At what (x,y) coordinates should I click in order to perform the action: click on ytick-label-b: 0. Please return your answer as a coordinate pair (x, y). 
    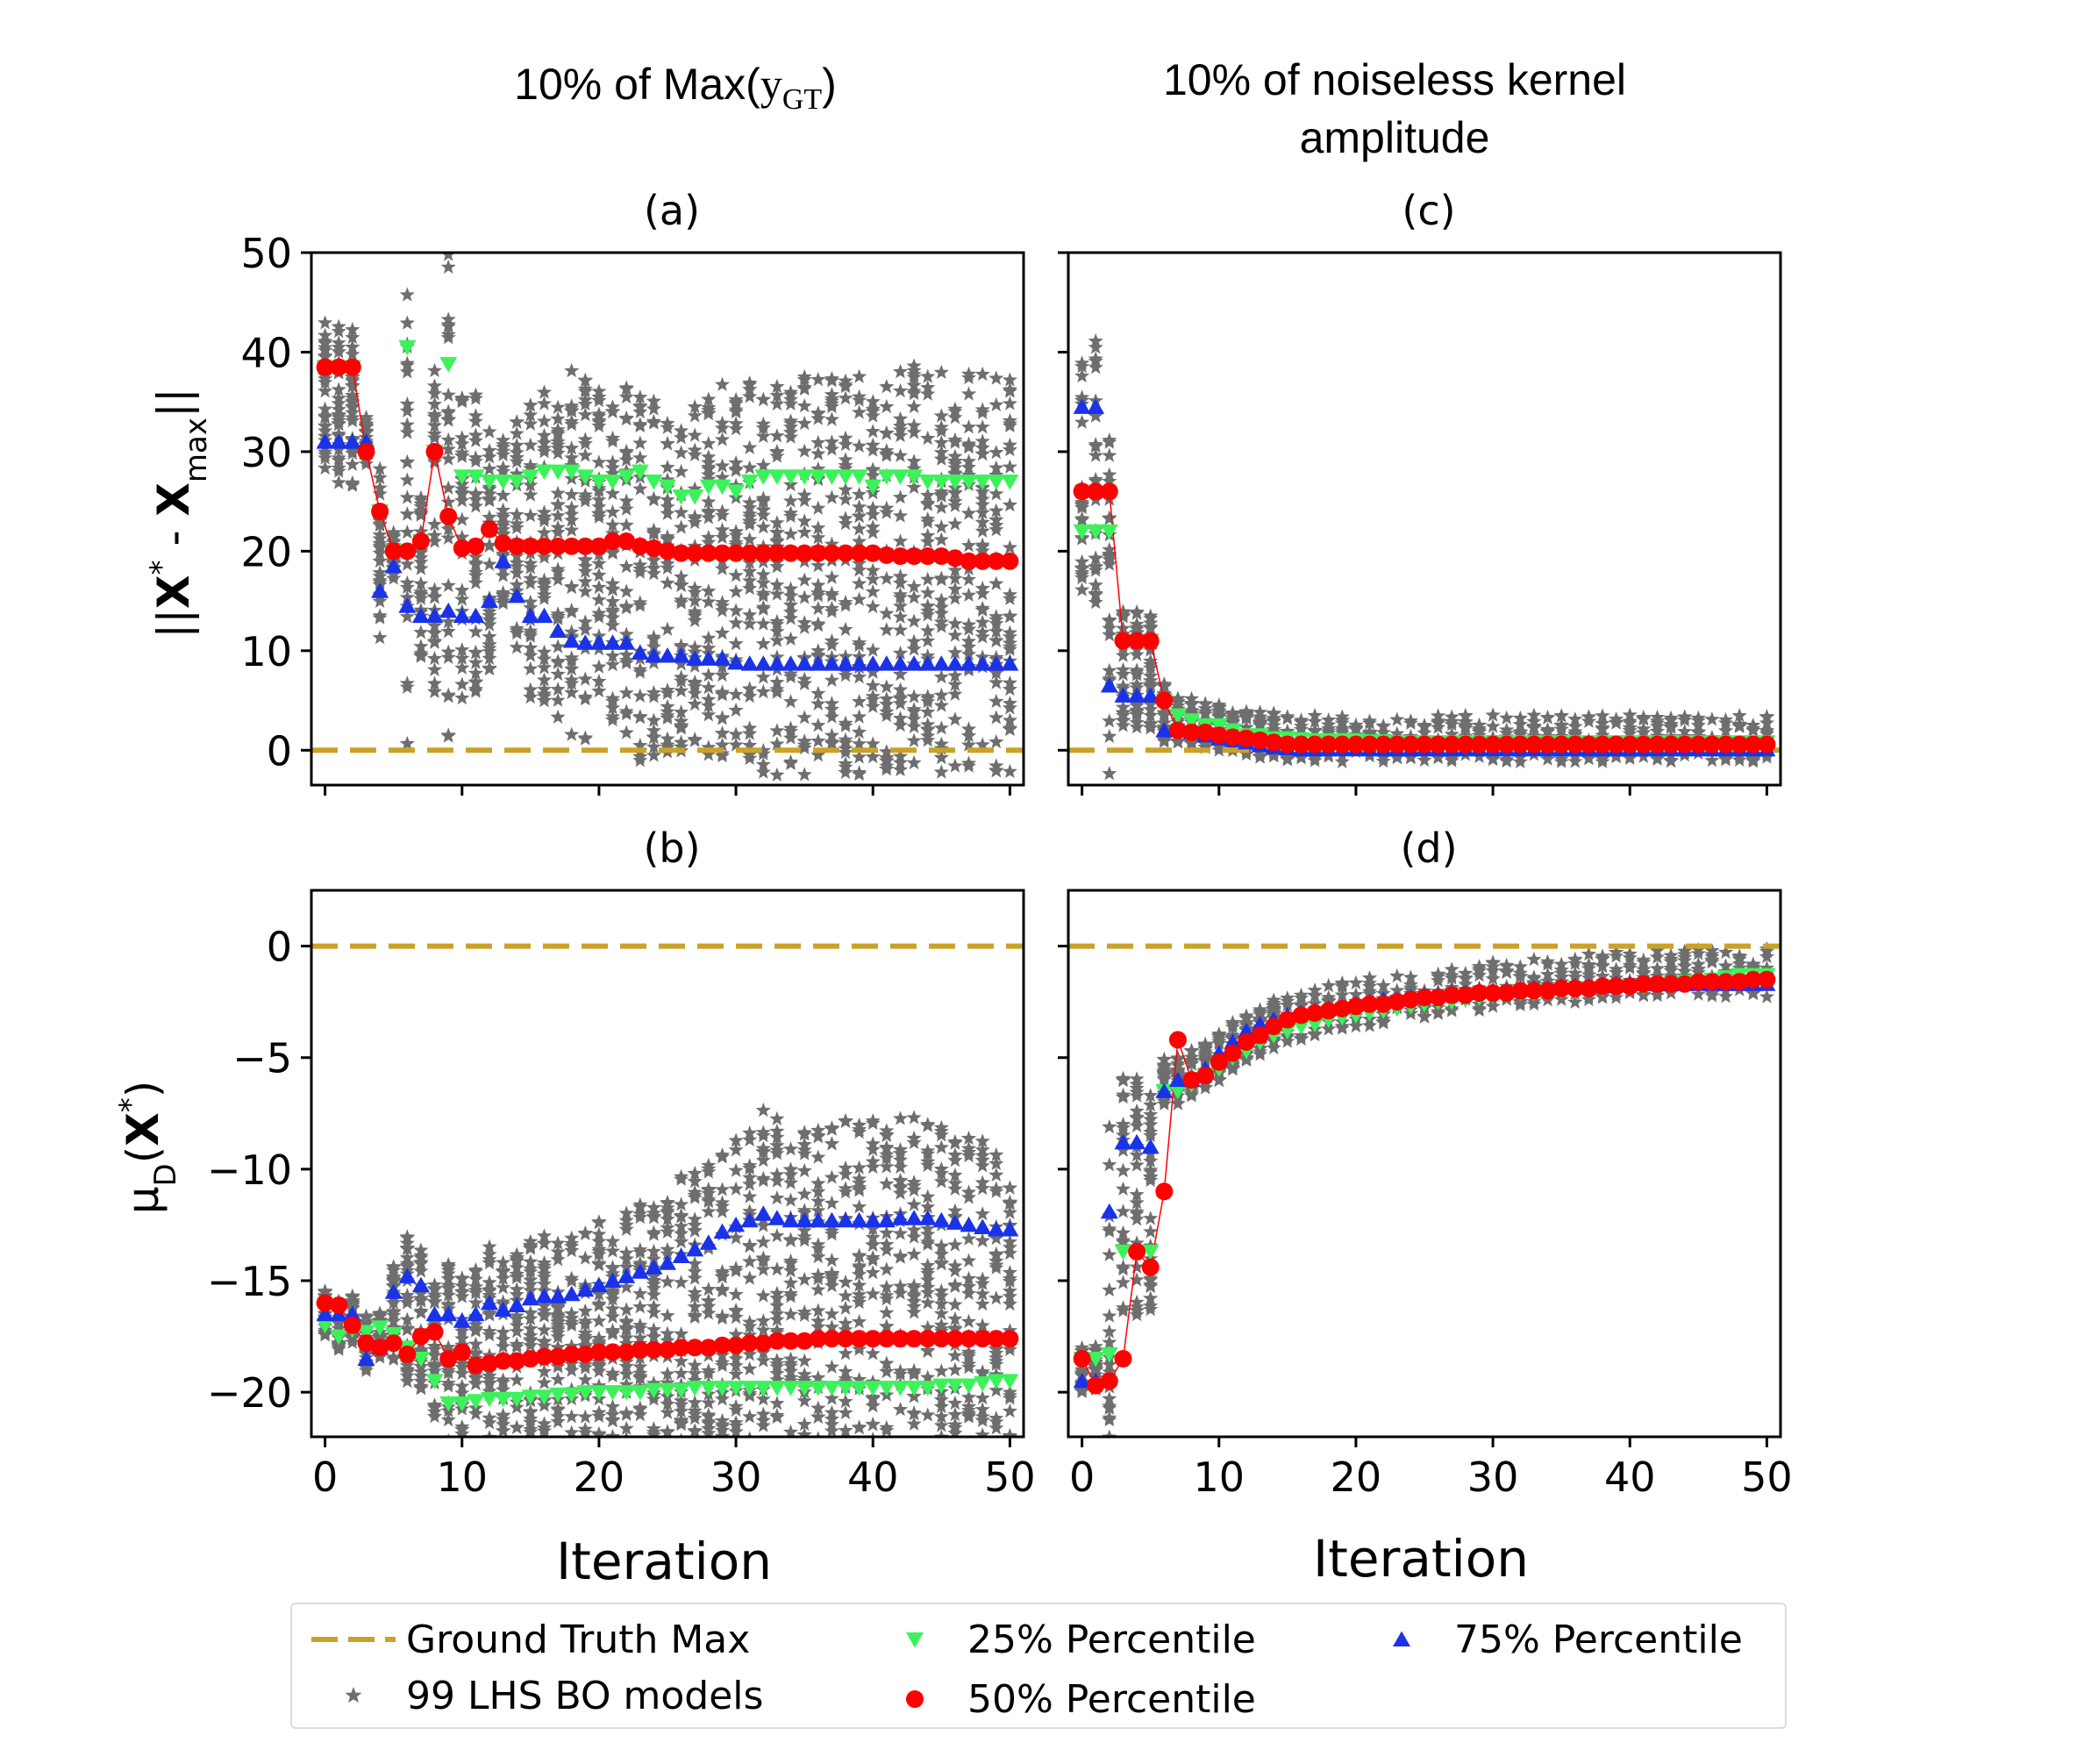
    Looking at the image, I should click on (279, 947).